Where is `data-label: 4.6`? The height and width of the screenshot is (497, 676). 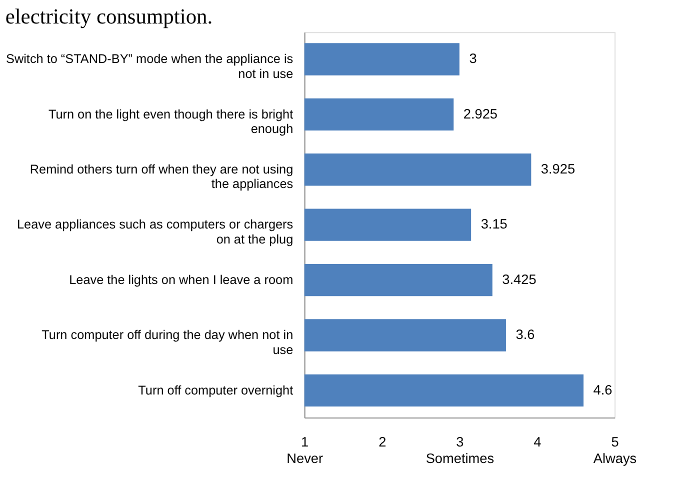
data-label: 4.6 is located at coordinates (602, 390).